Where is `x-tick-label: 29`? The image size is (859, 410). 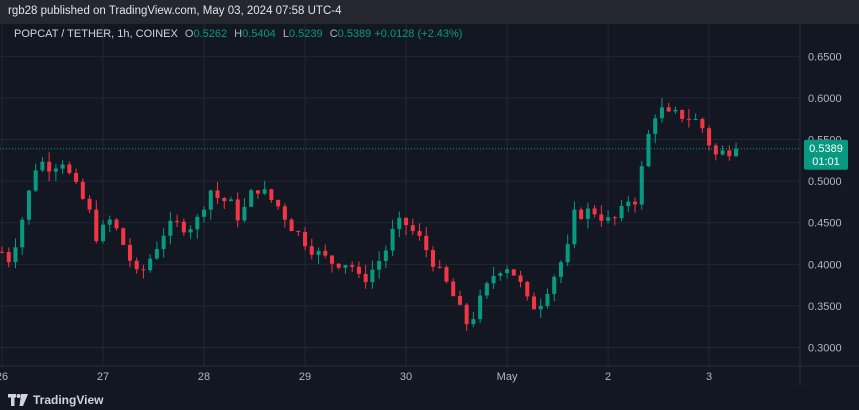 x-tick-label: 29 is located at coordinates (305, 377).